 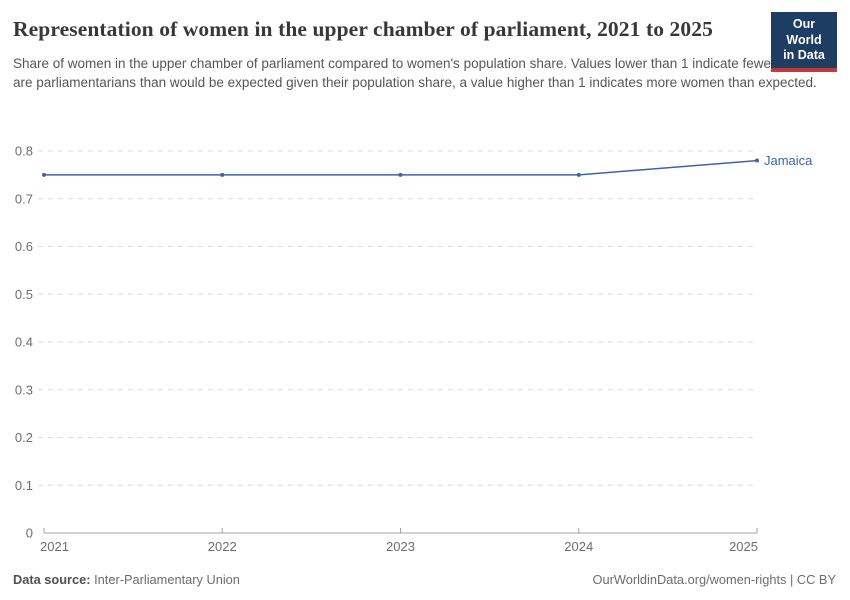 I want to click on y-axis-tick-label: 0.3, so click(x=24, y=389).